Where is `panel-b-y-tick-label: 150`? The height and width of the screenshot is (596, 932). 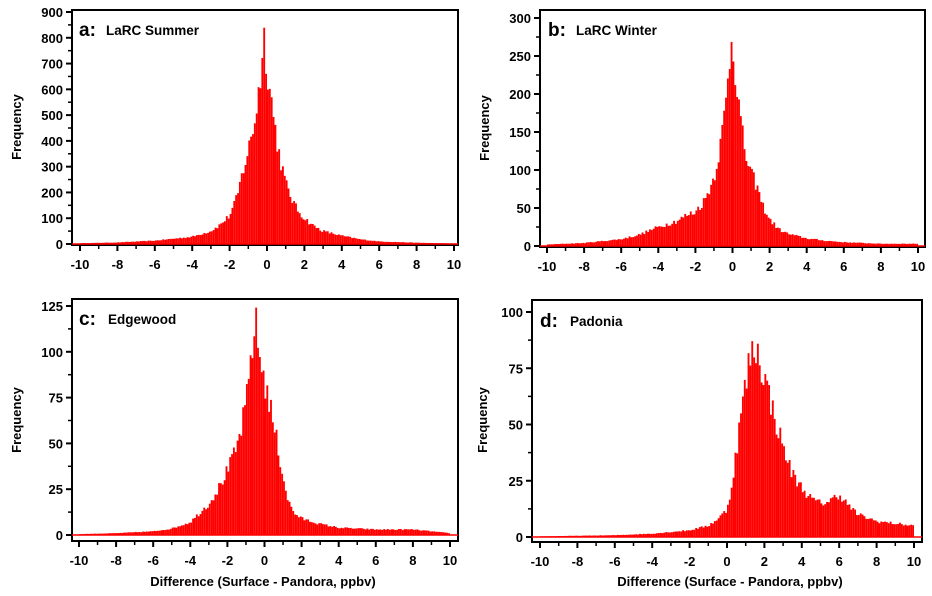 panel-b-y-tick-label: 150 is located at coordinates (520, 132).